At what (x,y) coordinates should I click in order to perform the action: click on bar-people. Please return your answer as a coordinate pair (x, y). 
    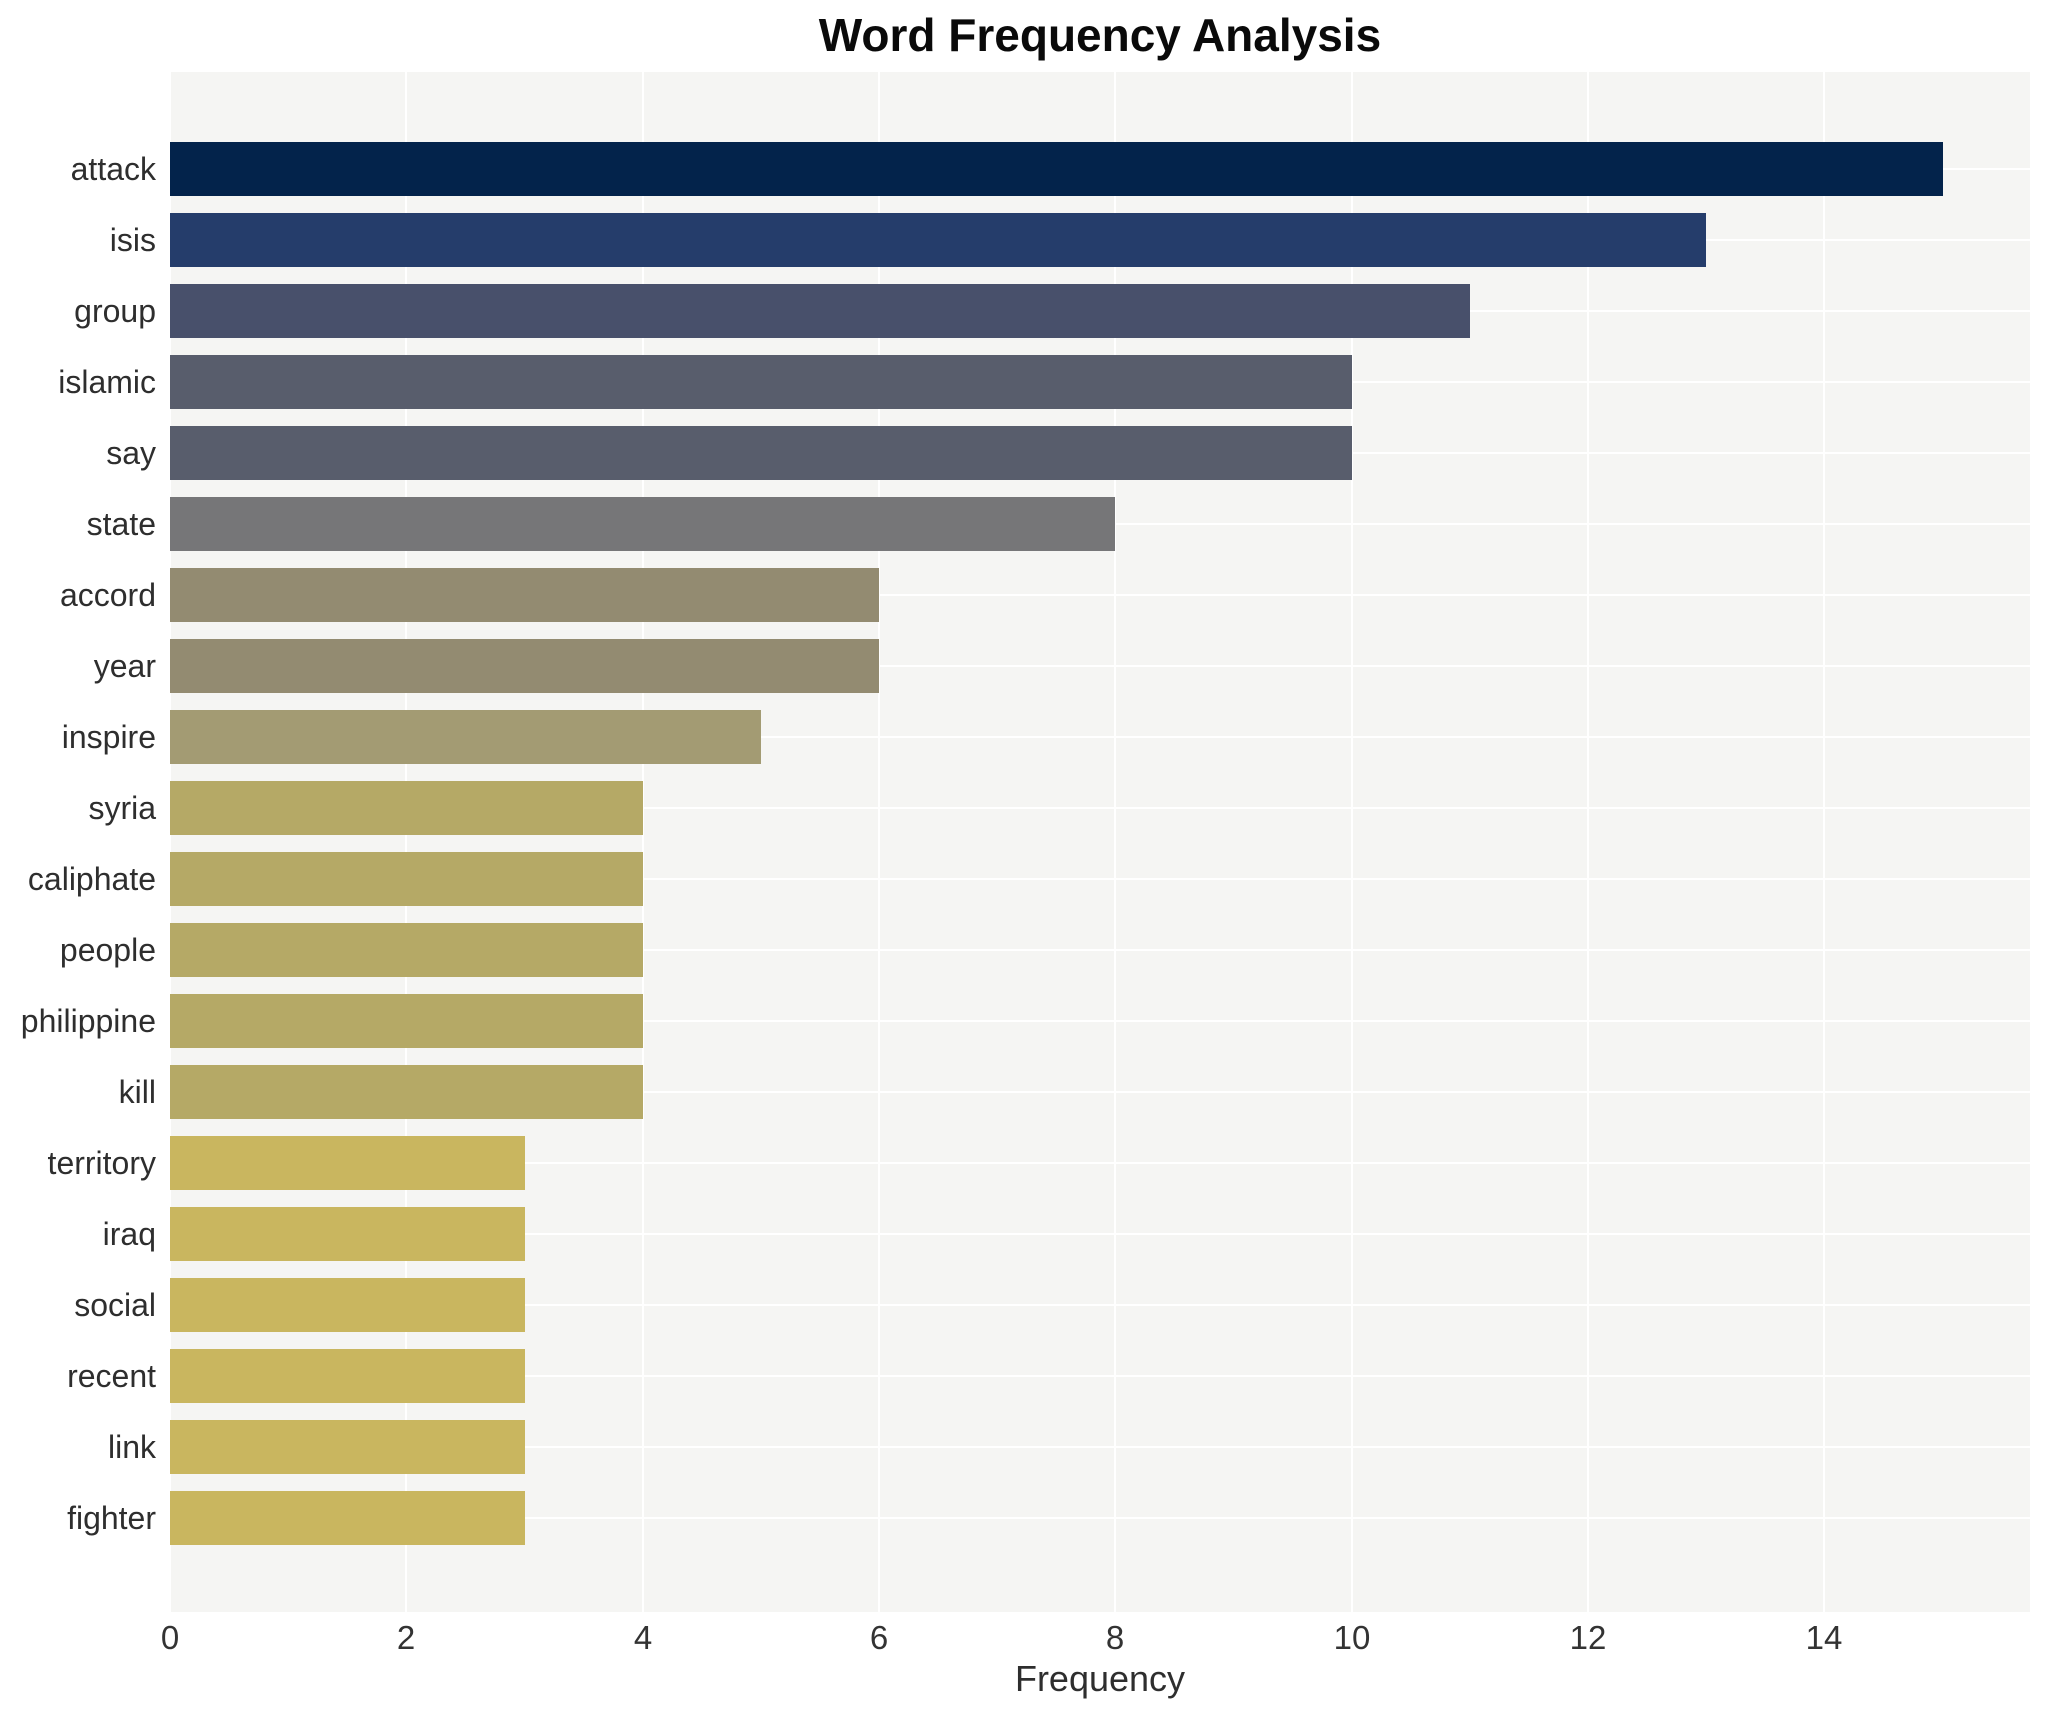
    Looking at the image, I should click on (406, 950).